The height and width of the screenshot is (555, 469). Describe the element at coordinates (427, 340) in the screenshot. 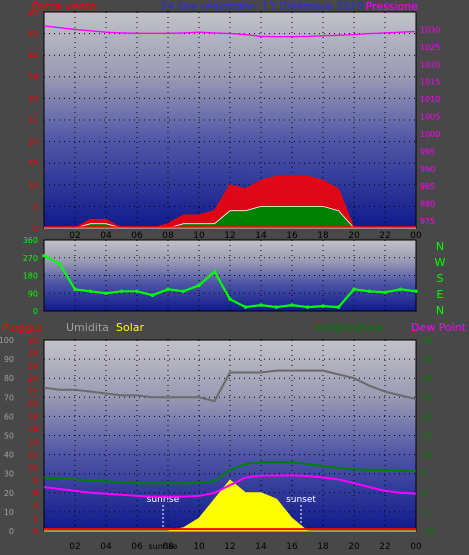

I see `temperature-y-tick: 40` at that location.